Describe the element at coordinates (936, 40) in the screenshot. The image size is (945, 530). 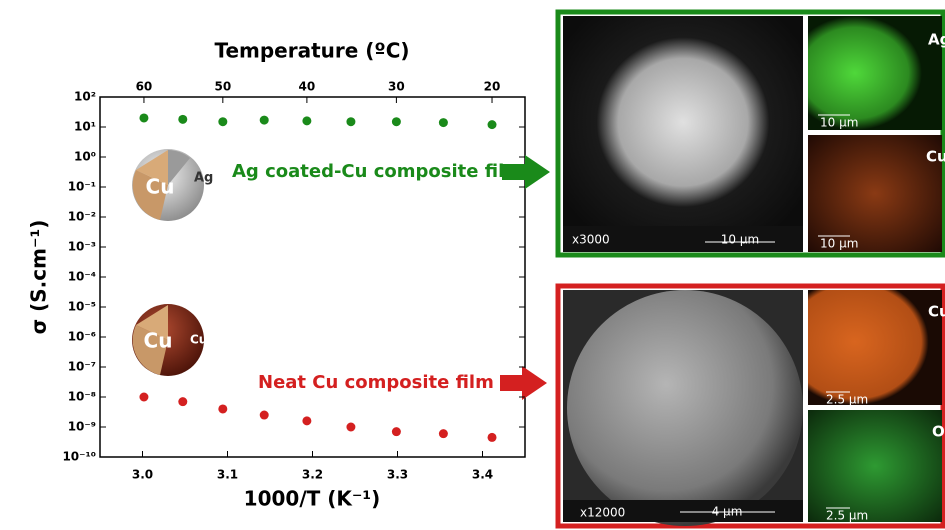
I see `map-label: Ag` at that location.